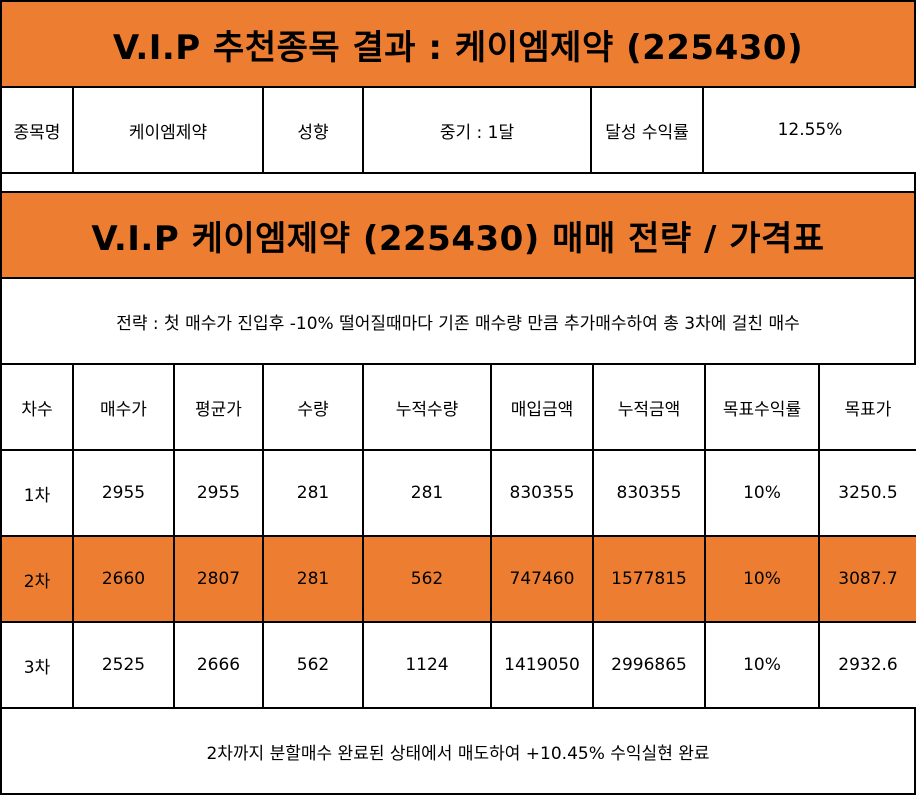 Image resolution: width=916 pixels, height=795 pixels. Describe the element at coordinates (542, 665) in the screenshot. I see `buy-amount-cell: 1419050` at that location.